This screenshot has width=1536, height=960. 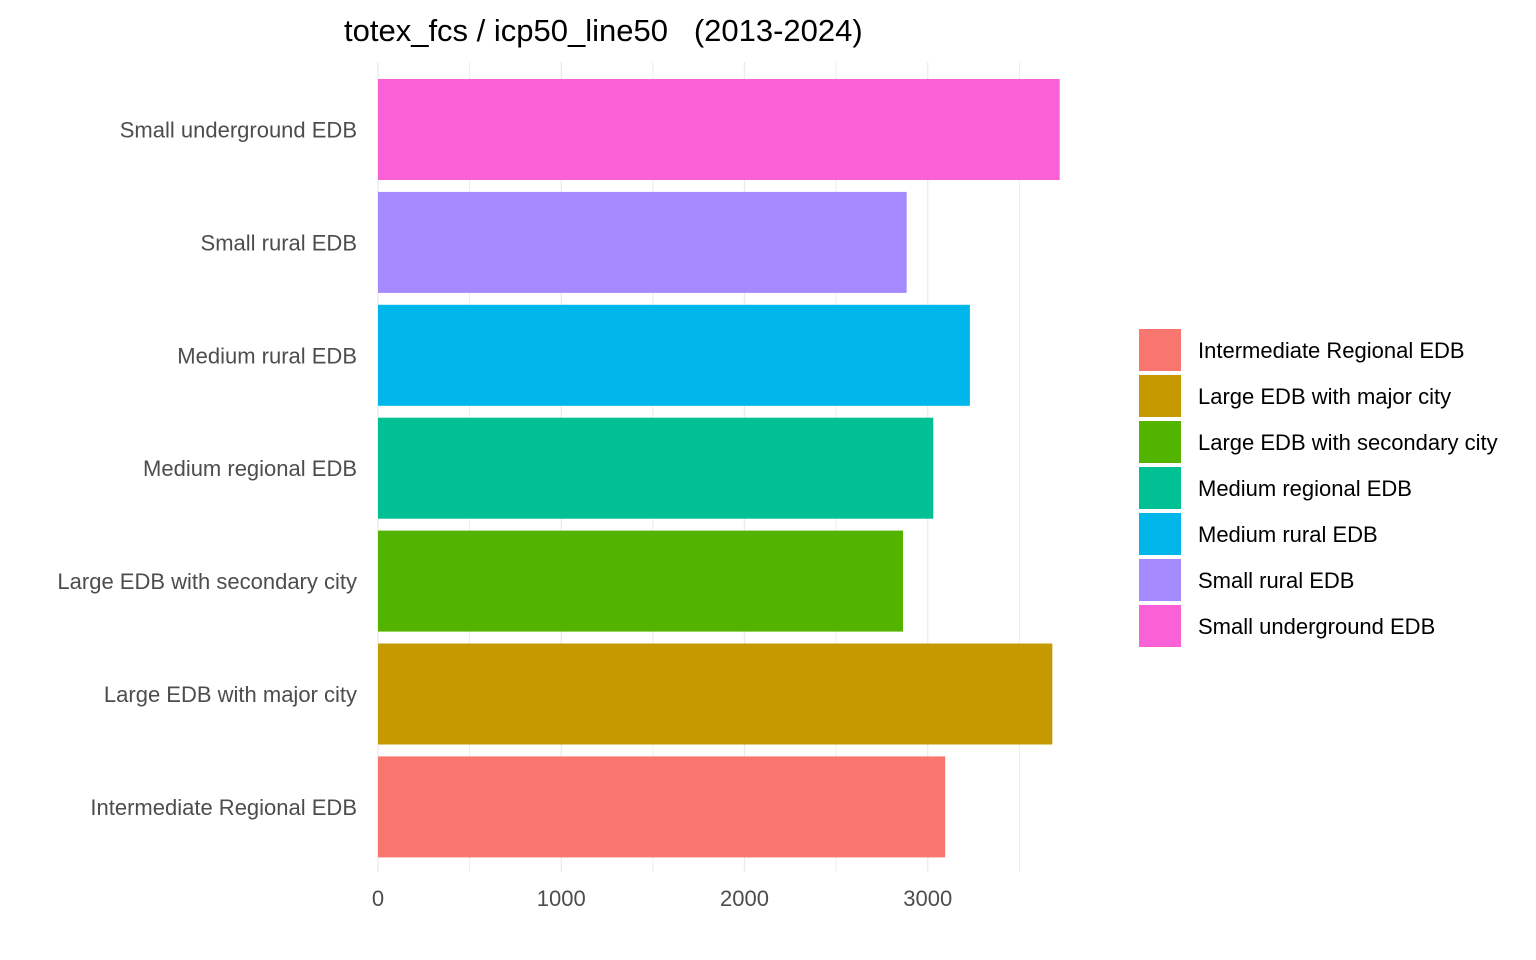 What do you see at coordinates (662, 807) in the screenshot?
I see `bar-intermediate-regional-edb` at bounding box center [662, 807].